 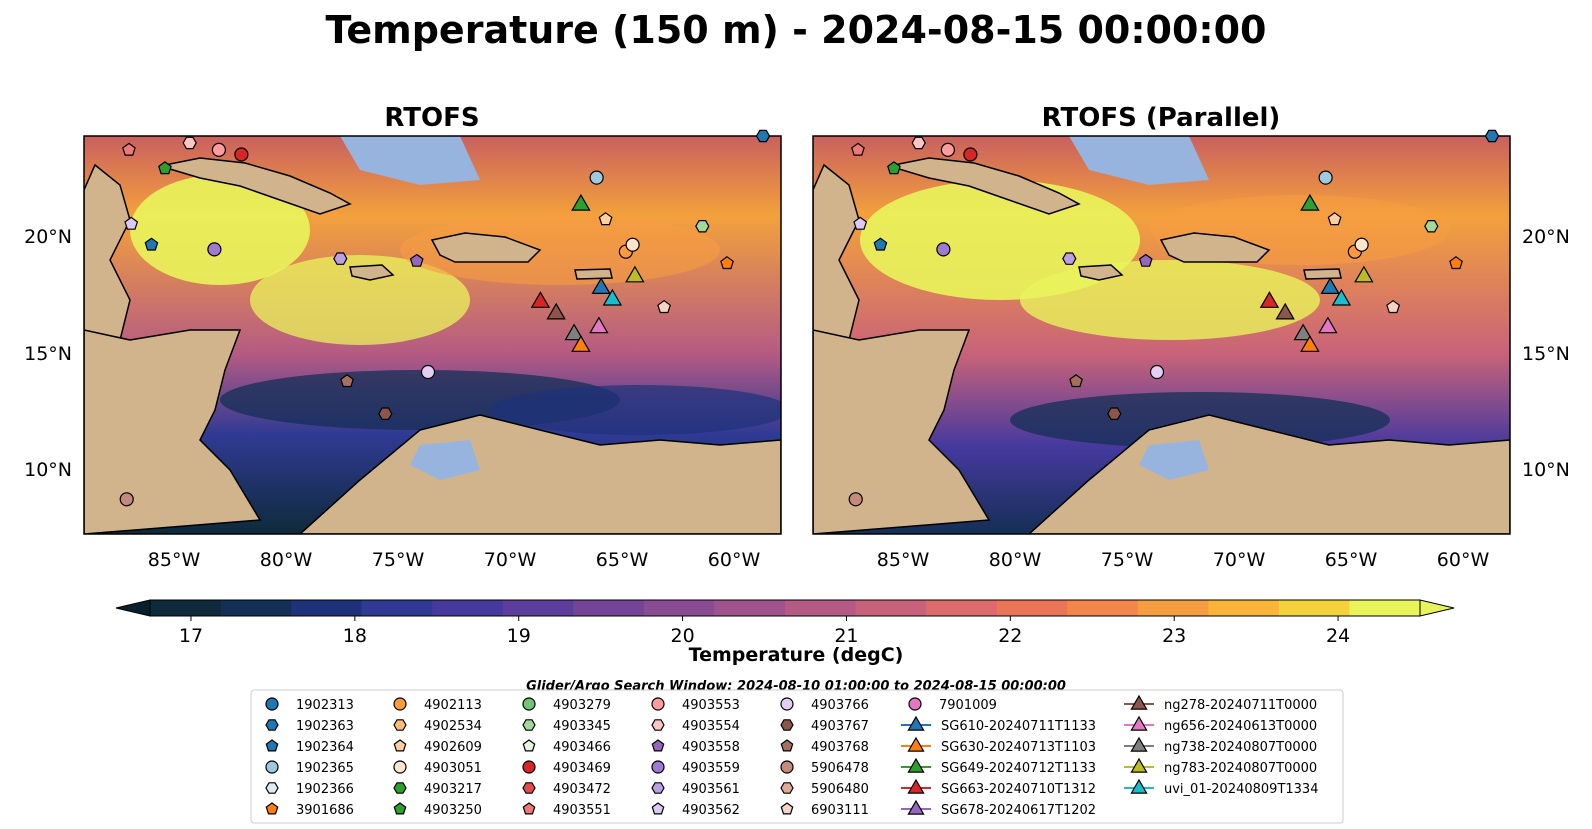 I want to click on legend-label: SG663-20240710T1312, so click(x=1018, y=789).